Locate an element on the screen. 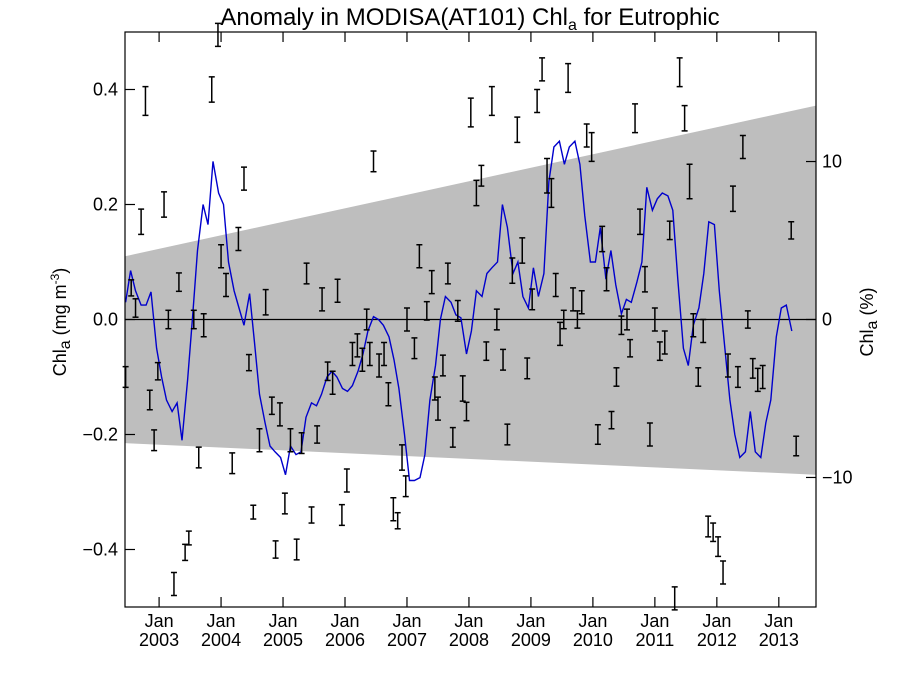 The image size is (900, 675). x-tick-label-year: 2004 is located at coordinates (221, 640).